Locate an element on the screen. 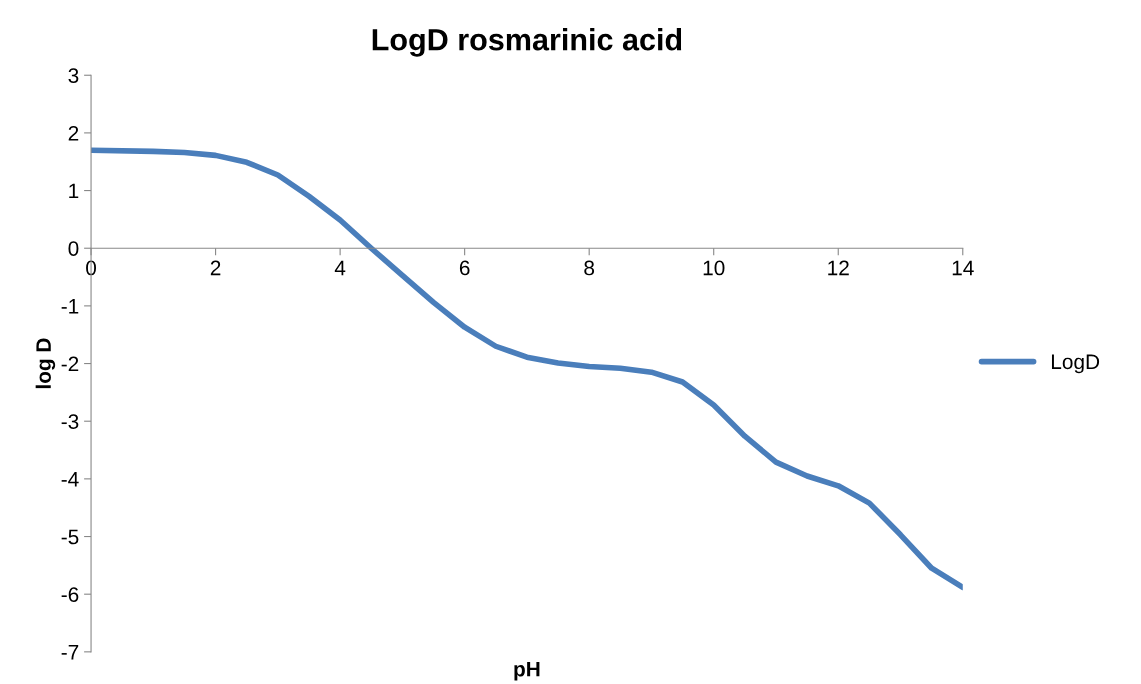 The width and height of the screenshot is (1141, 684). x-tick-label: 4 is located at coordinates (340, 268).